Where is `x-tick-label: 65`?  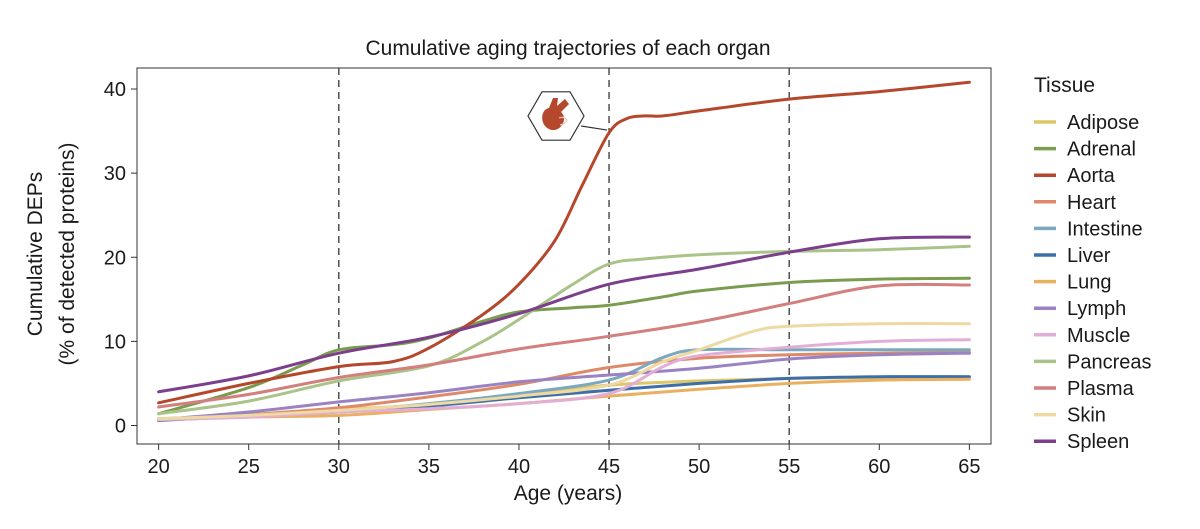 x-tick-label: 65 is located at coordinates (969, 467).